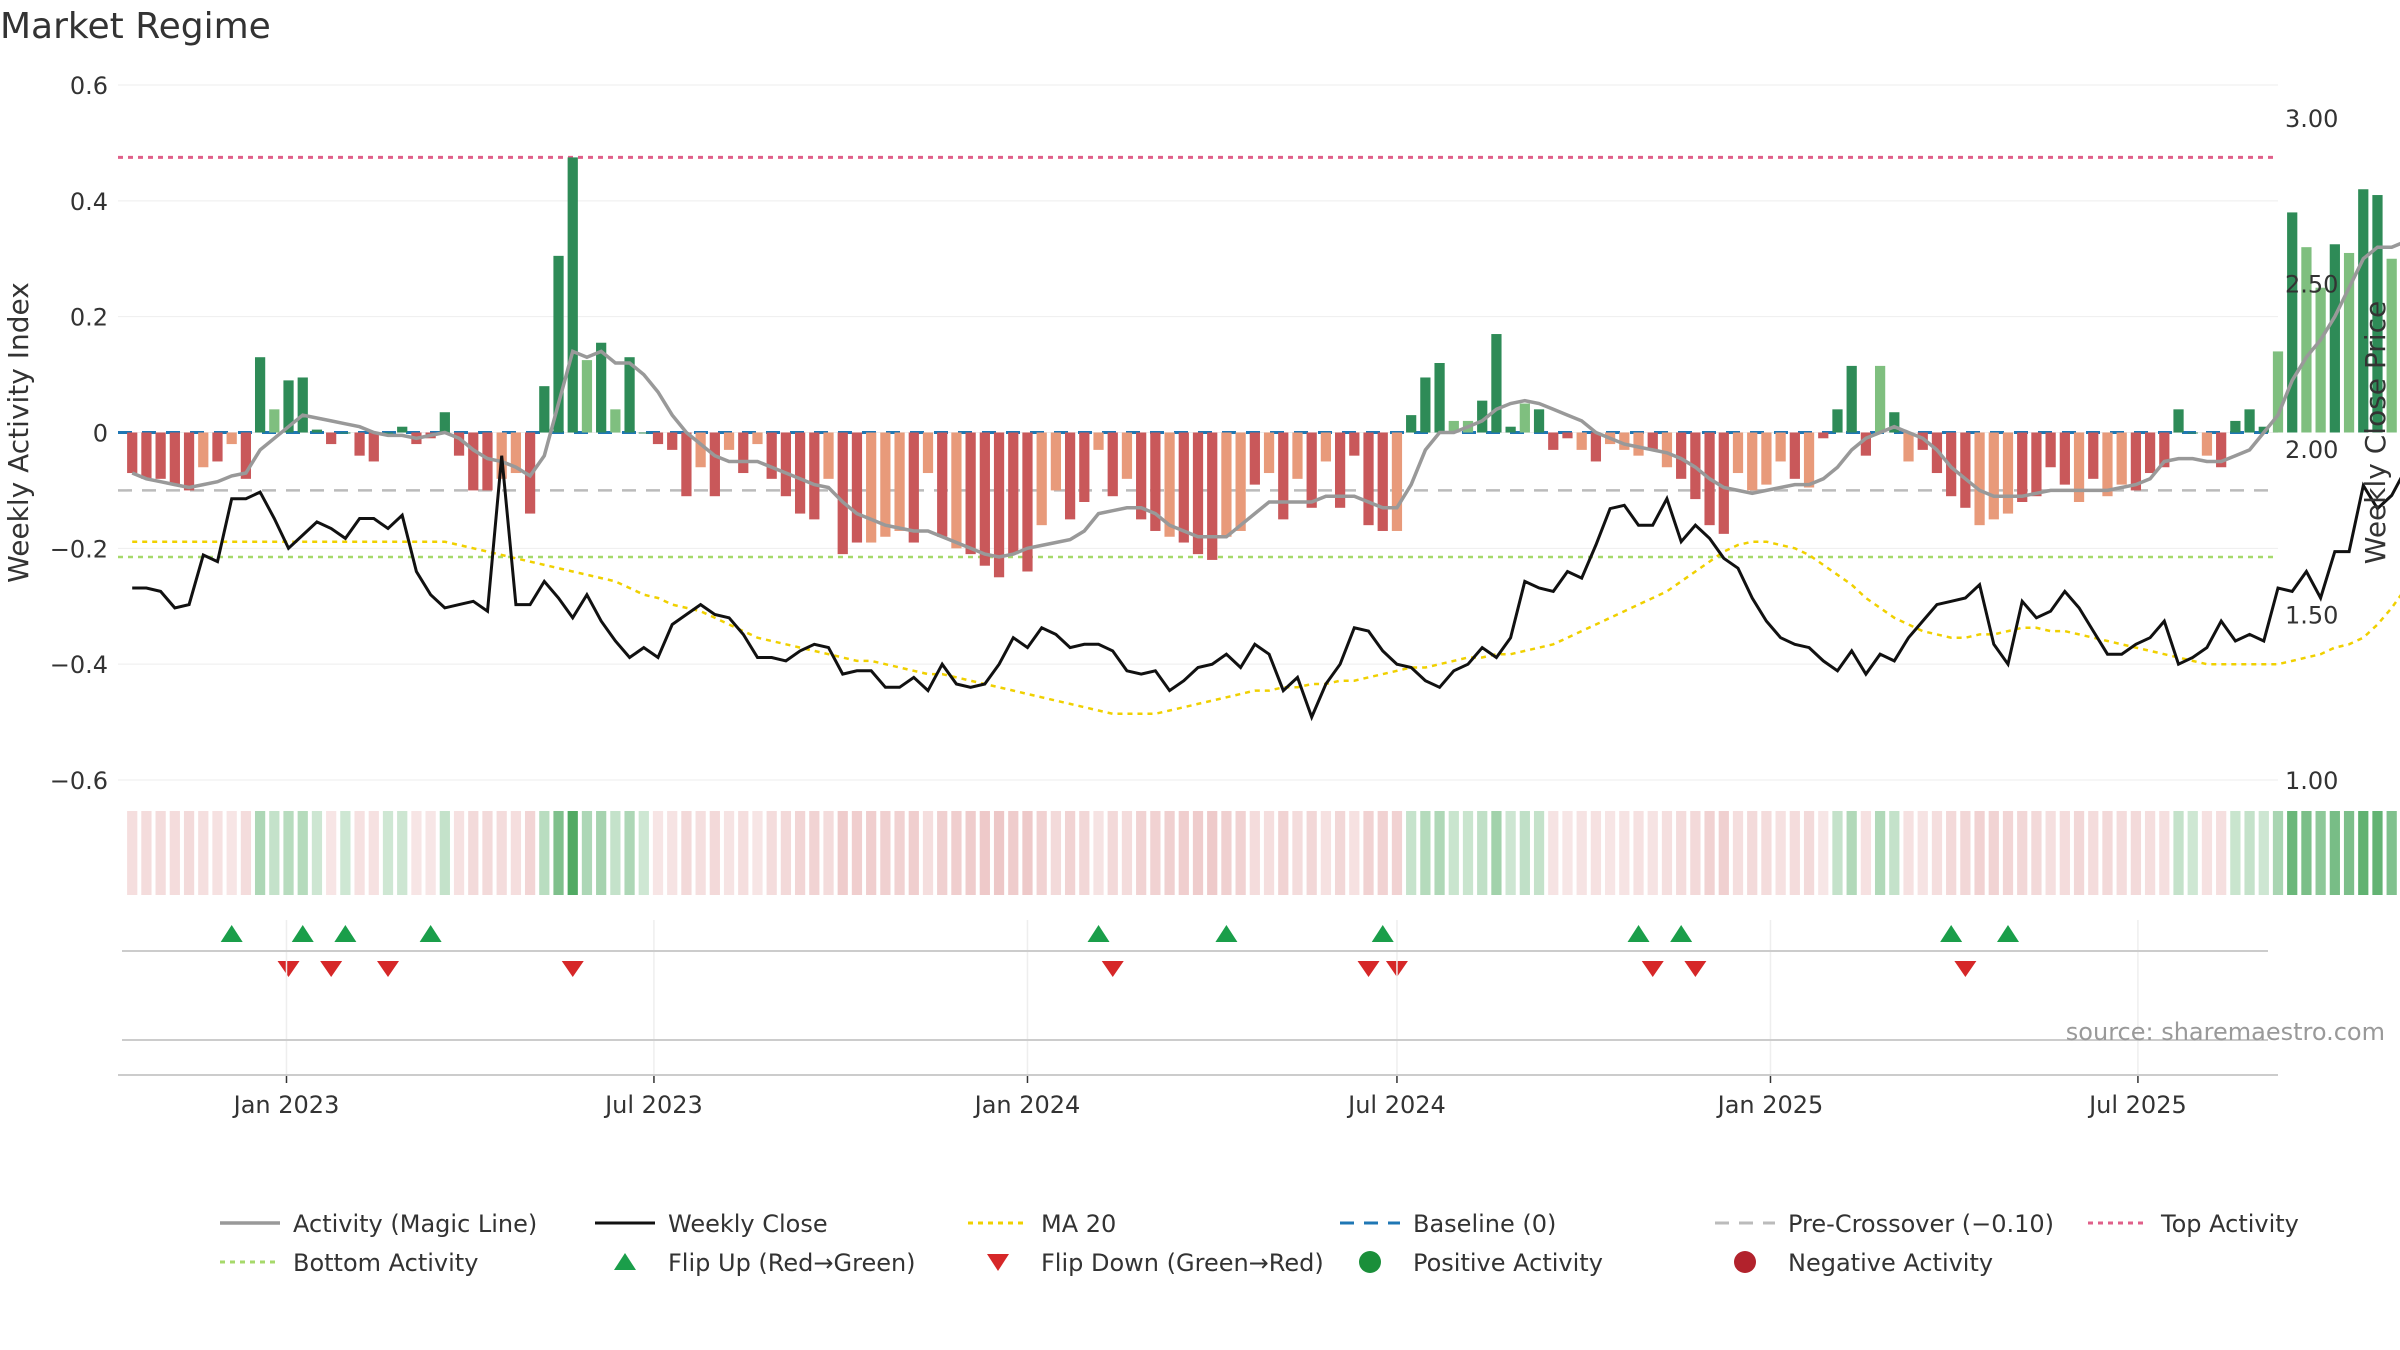 This screenshot has height=1350, width=2400. What do you see at coordinates (1155, 1263) in the screenshot?
I see `legend-item: Flip Down (Green→Red)` at bounding box center [1155, 1263].